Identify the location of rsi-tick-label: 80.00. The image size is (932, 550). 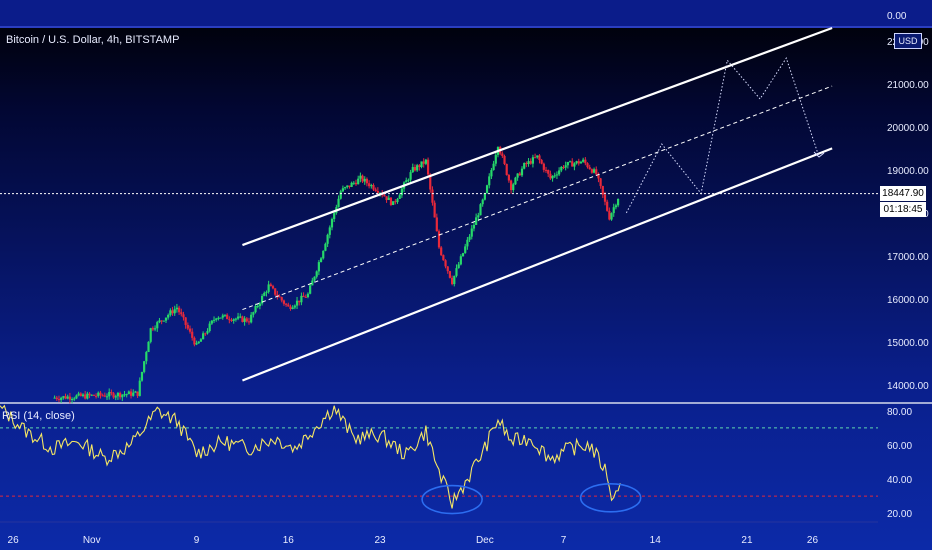
(899, 412).